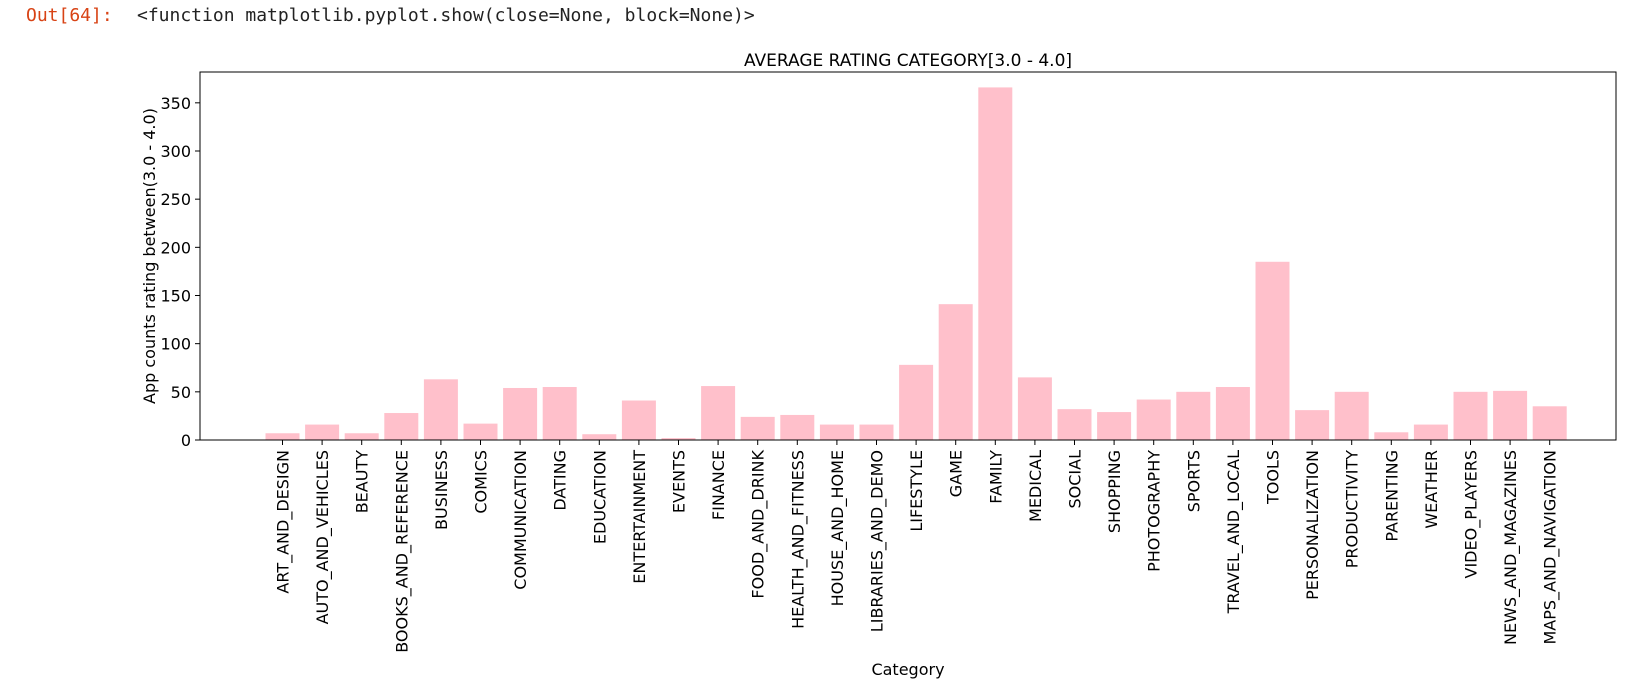  I want to click on x-tick-label: DATING, so click(560, 480).